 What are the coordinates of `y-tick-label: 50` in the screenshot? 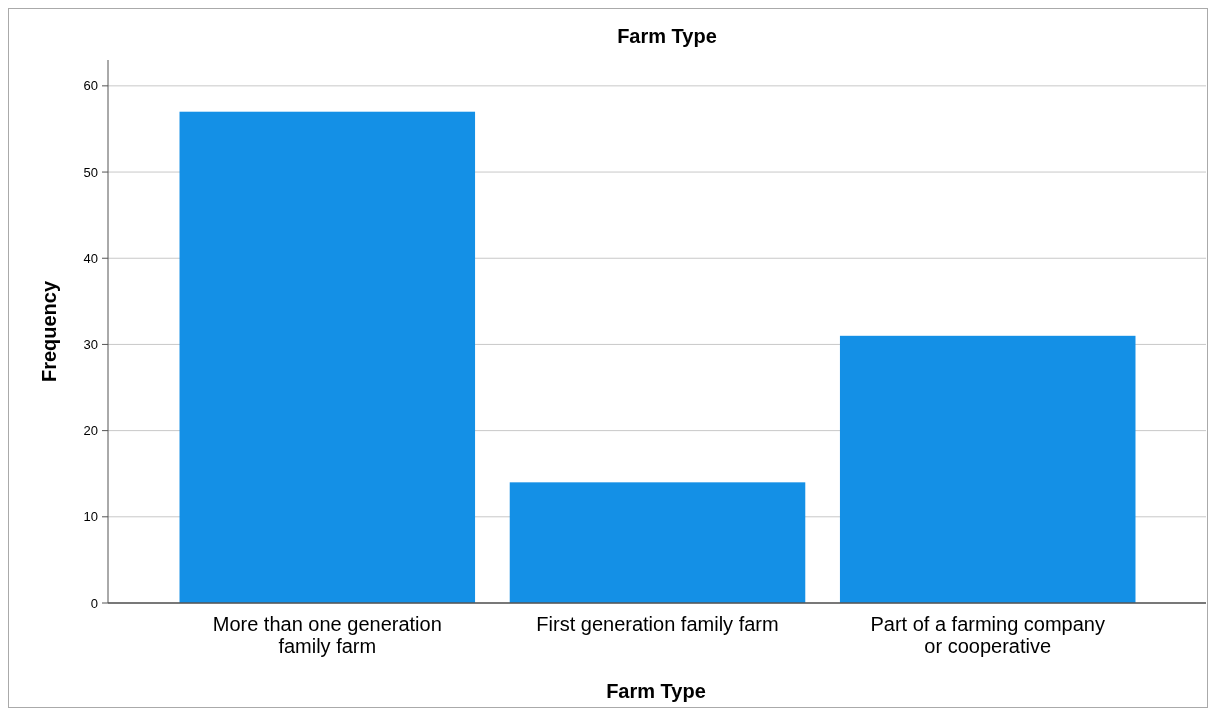 It's located at (90, 172).